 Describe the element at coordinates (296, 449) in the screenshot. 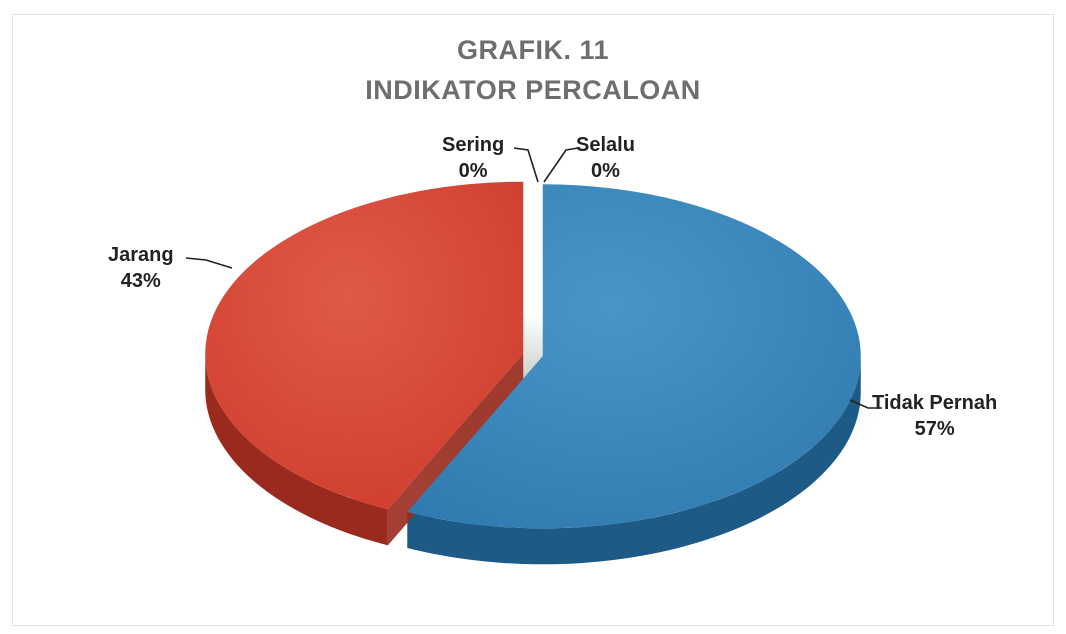

I see `slice-side-jarang` at that location.